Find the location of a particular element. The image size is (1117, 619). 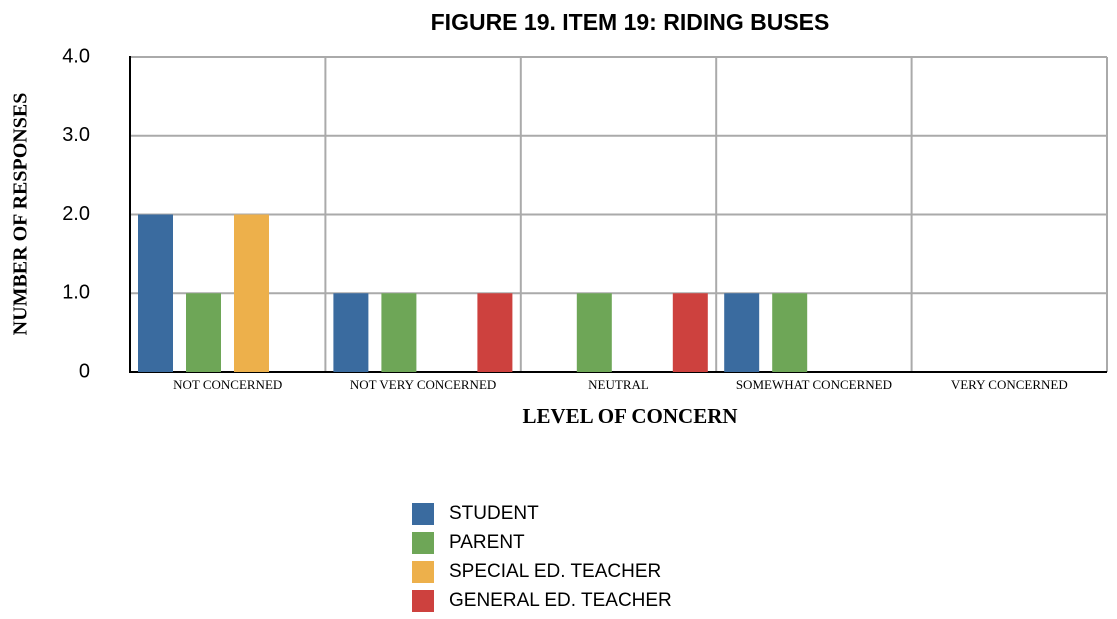

y-tick-label: 2.0 is located at coordinates (76, 214).